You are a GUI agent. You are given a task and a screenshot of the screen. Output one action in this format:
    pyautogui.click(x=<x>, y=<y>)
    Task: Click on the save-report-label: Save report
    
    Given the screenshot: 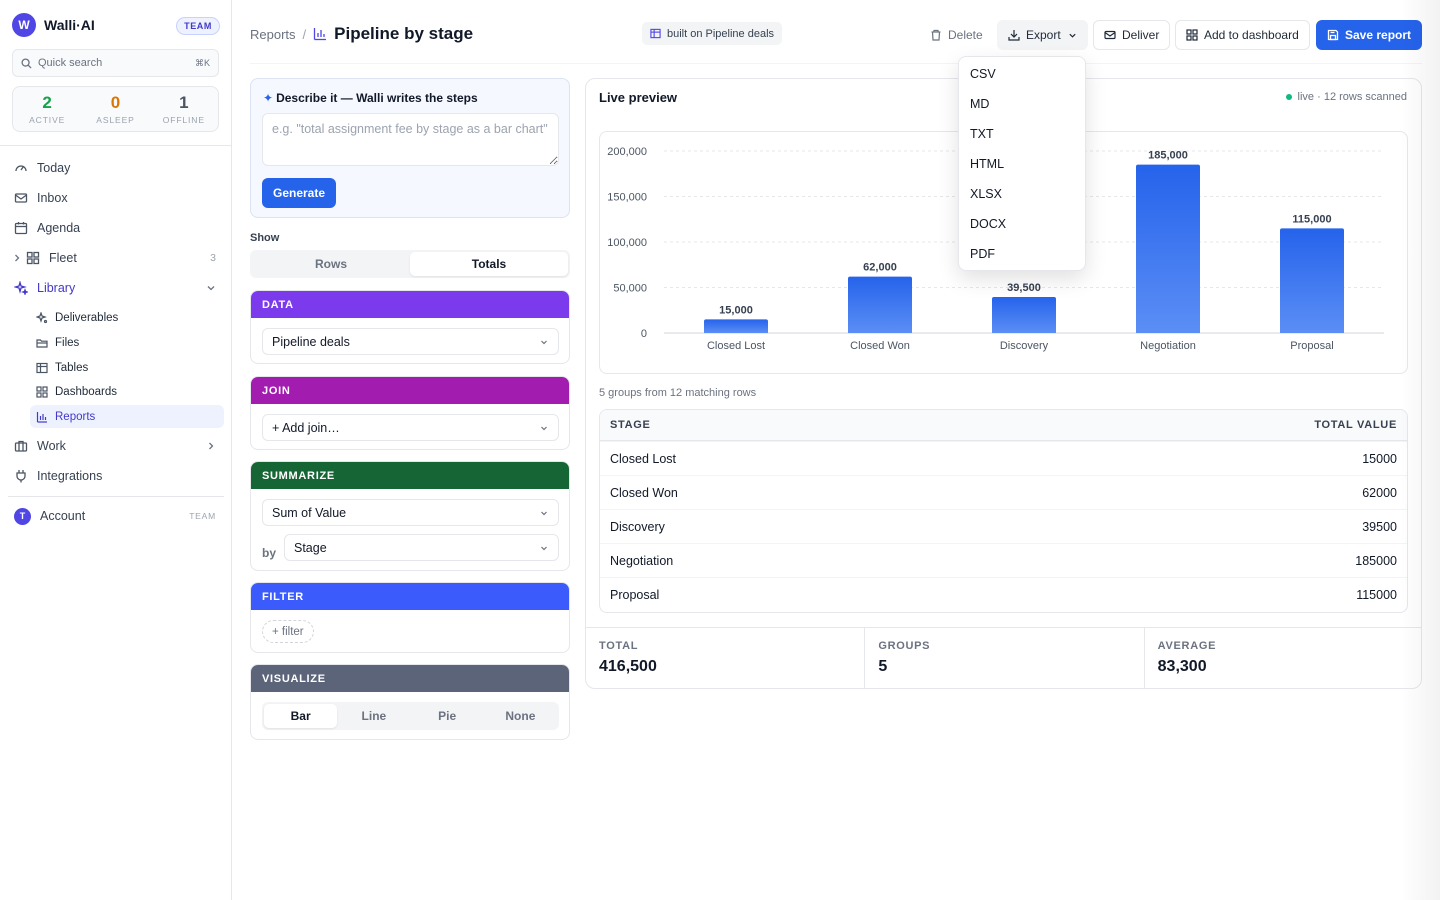 What is the action you would take?
    pyautogui.click(x=1378, y=35)
    